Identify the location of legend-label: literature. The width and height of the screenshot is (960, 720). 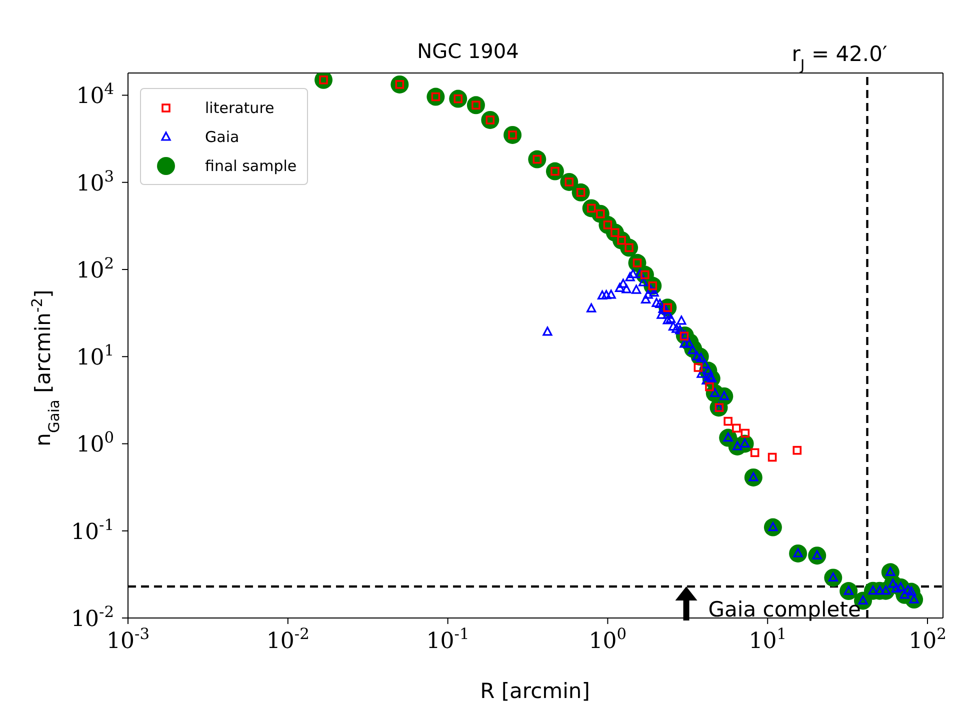
(239, 107).